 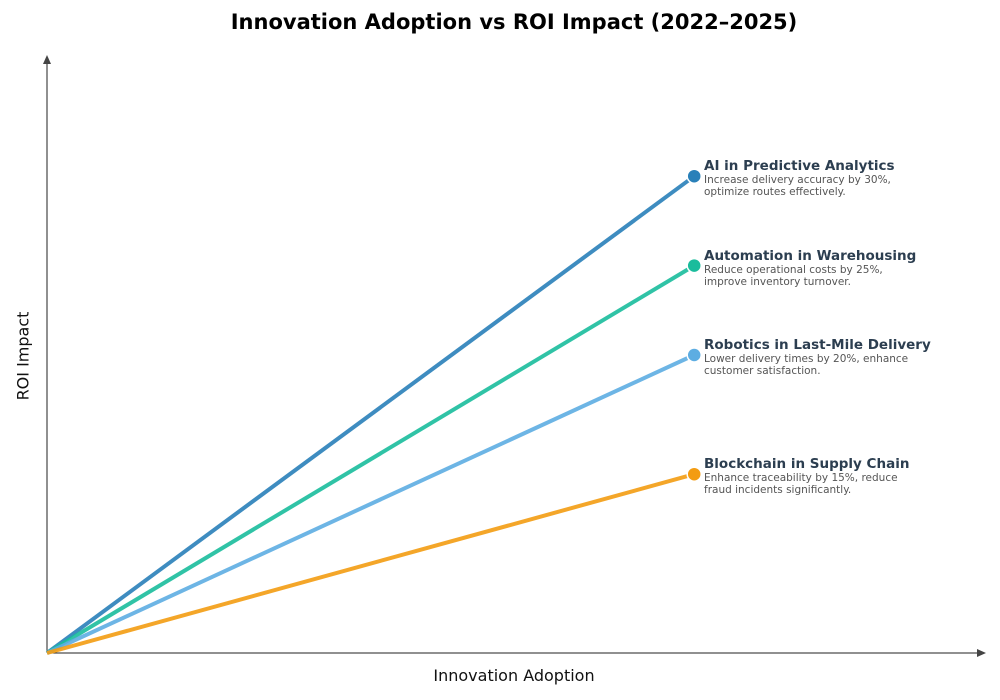 I want to click on x-axis-label: Innovation Adoption, so click(x=514, y=675).